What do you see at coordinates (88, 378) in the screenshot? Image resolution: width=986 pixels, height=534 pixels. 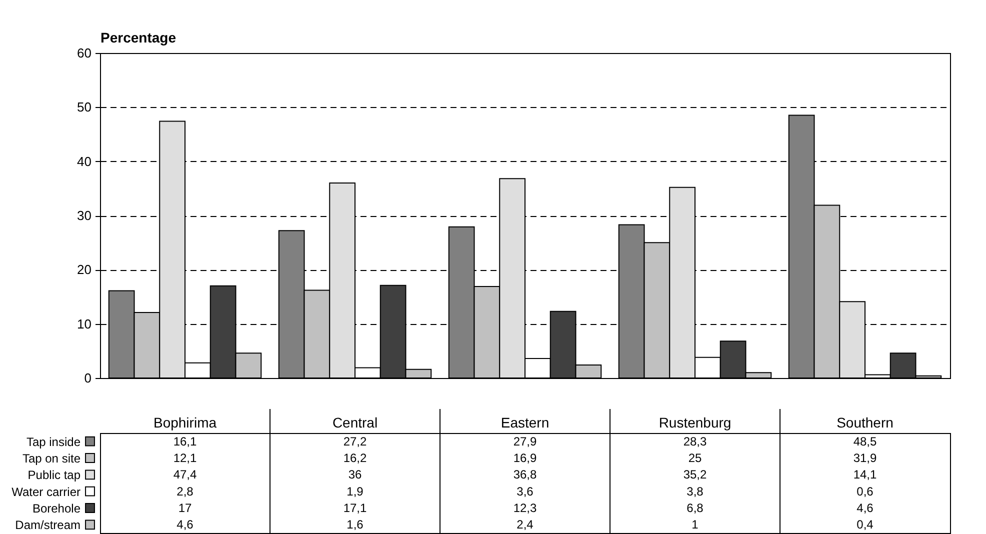 I see `y-tick-label: 0` at bounding box center [88, 378].